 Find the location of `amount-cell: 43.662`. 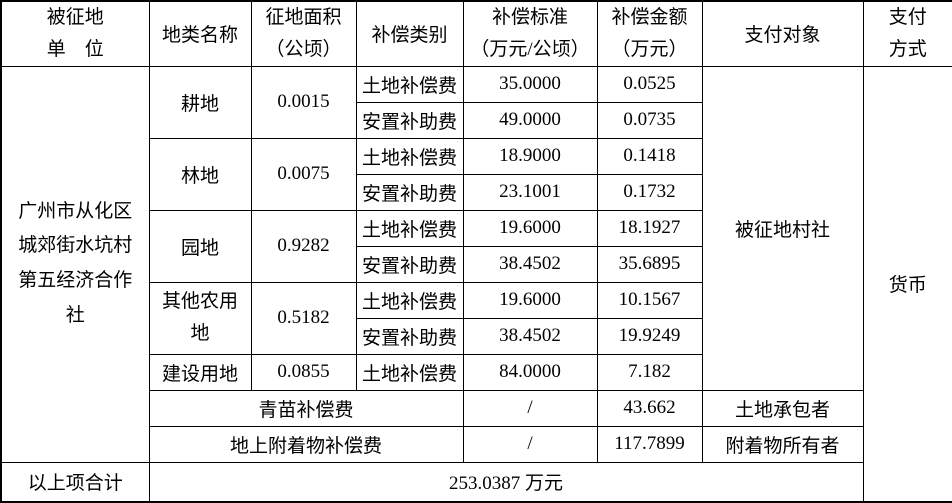

amount-cell: 43.662 is located at coordinates (649, 408).